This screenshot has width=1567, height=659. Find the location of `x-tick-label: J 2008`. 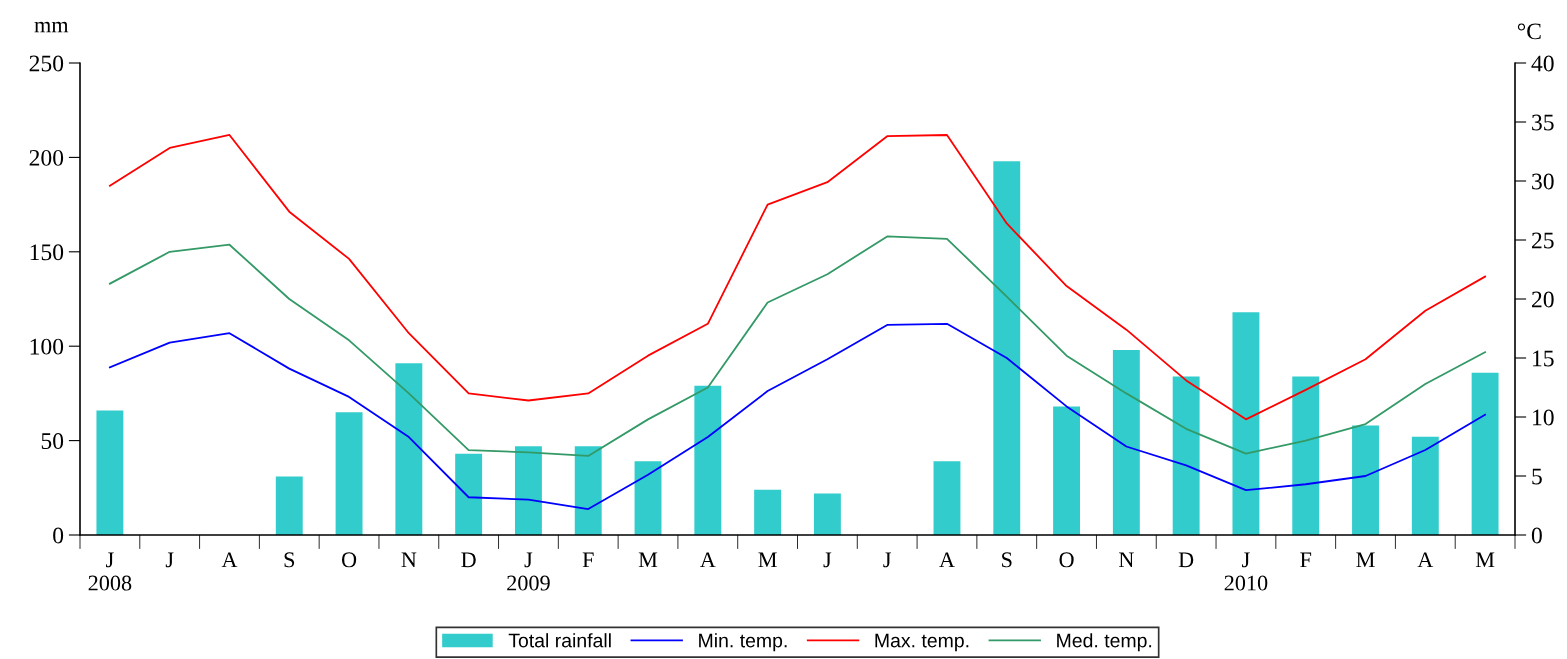

x-tick-label: J 2008 is located at coordinates (110, 571).